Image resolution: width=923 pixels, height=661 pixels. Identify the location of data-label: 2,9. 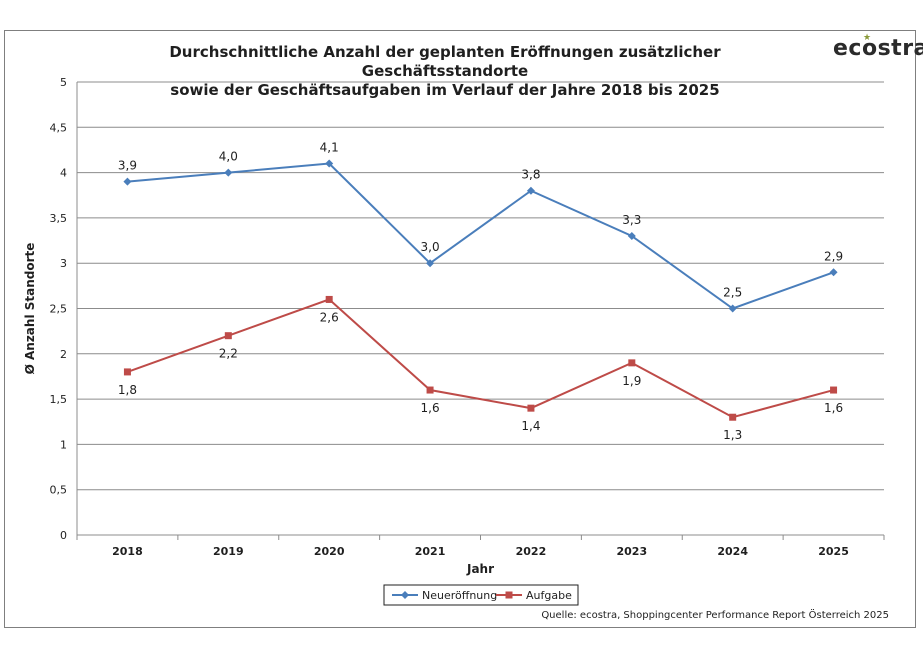
(833, 256).